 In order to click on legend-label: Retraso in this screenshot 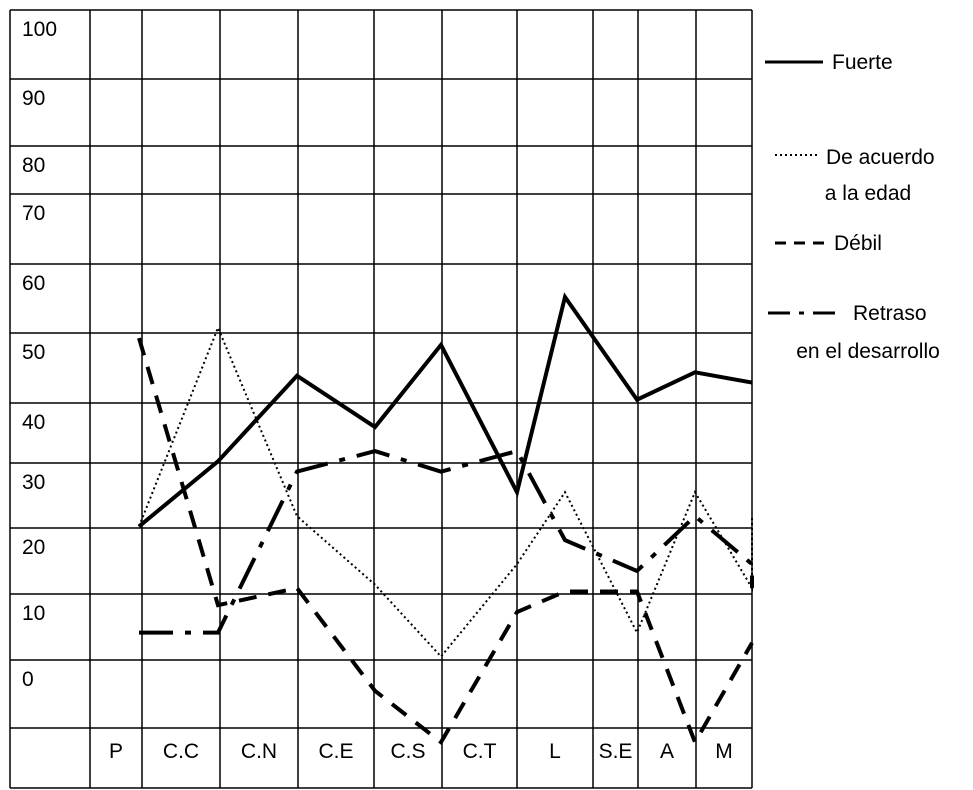, I will do `click(890, 313)`.